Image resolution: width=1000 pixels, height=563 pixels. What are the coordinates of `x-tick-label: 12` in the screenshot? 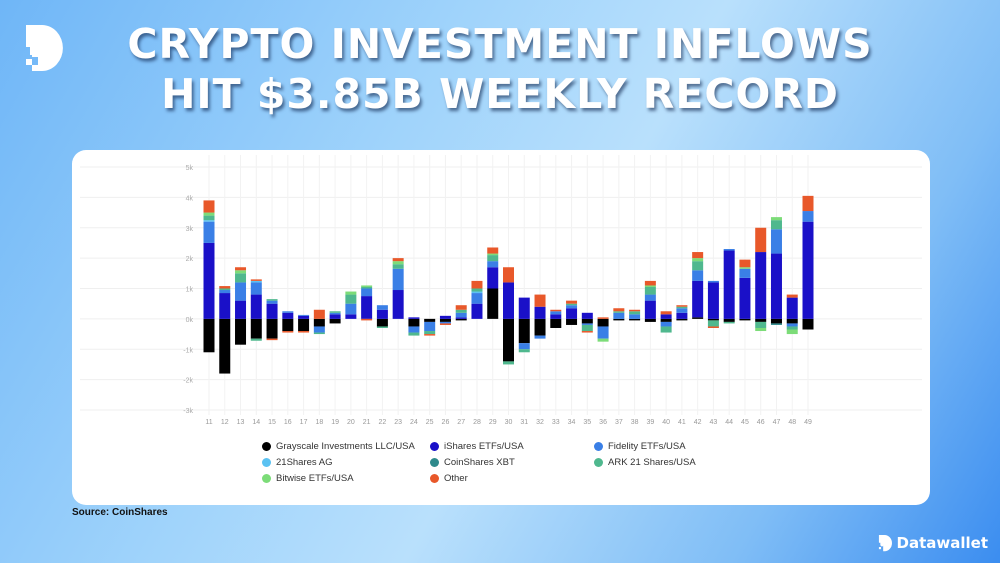 It's located at (225, 422).